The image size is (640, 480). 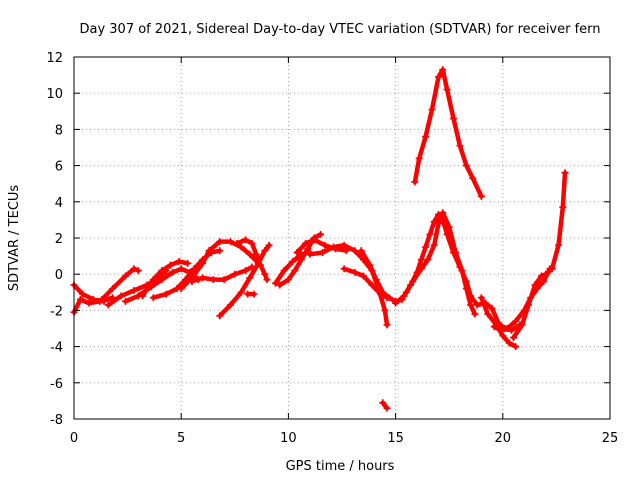 What do you see at coordinates (59, 167) in the screenshot?
I see `y-tick-label: 6` at bounding box center [59, 167].